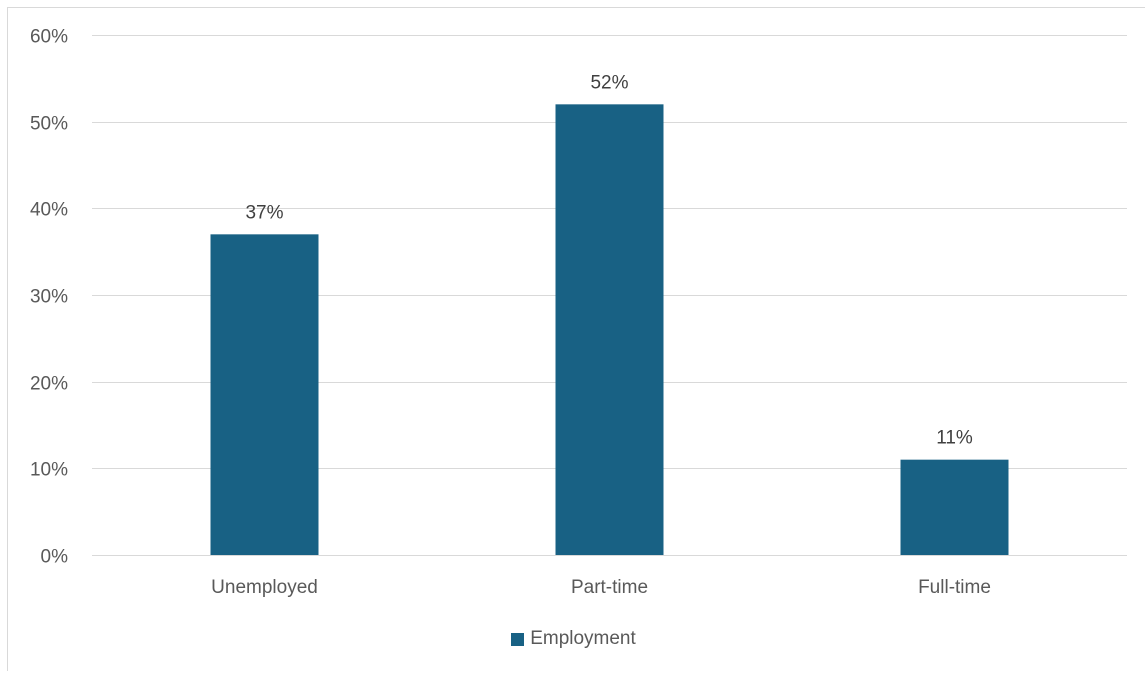 This screenshot has width=1147, height=673. I want to click on y-tick-label: 30%, so click(49, 297).